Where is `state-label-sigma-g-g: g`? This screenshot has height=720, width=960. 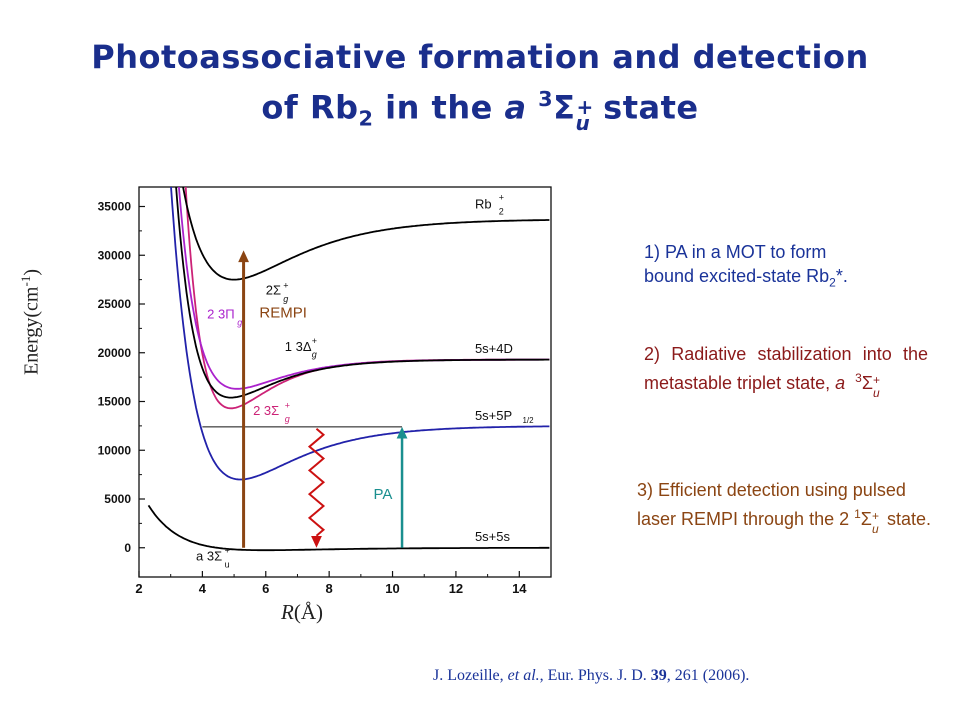 state-label-sigma-g-g: g is located at coordinates (287, 419).